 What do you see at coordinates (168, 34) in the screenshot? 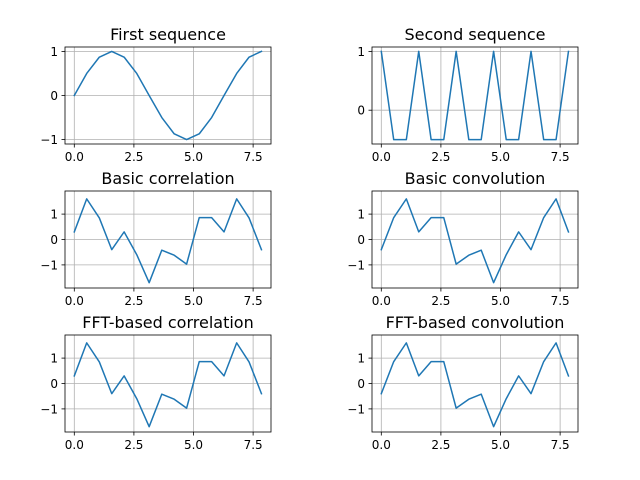
I see `subplot-title: First sequence` at bounding box center [168, 34].